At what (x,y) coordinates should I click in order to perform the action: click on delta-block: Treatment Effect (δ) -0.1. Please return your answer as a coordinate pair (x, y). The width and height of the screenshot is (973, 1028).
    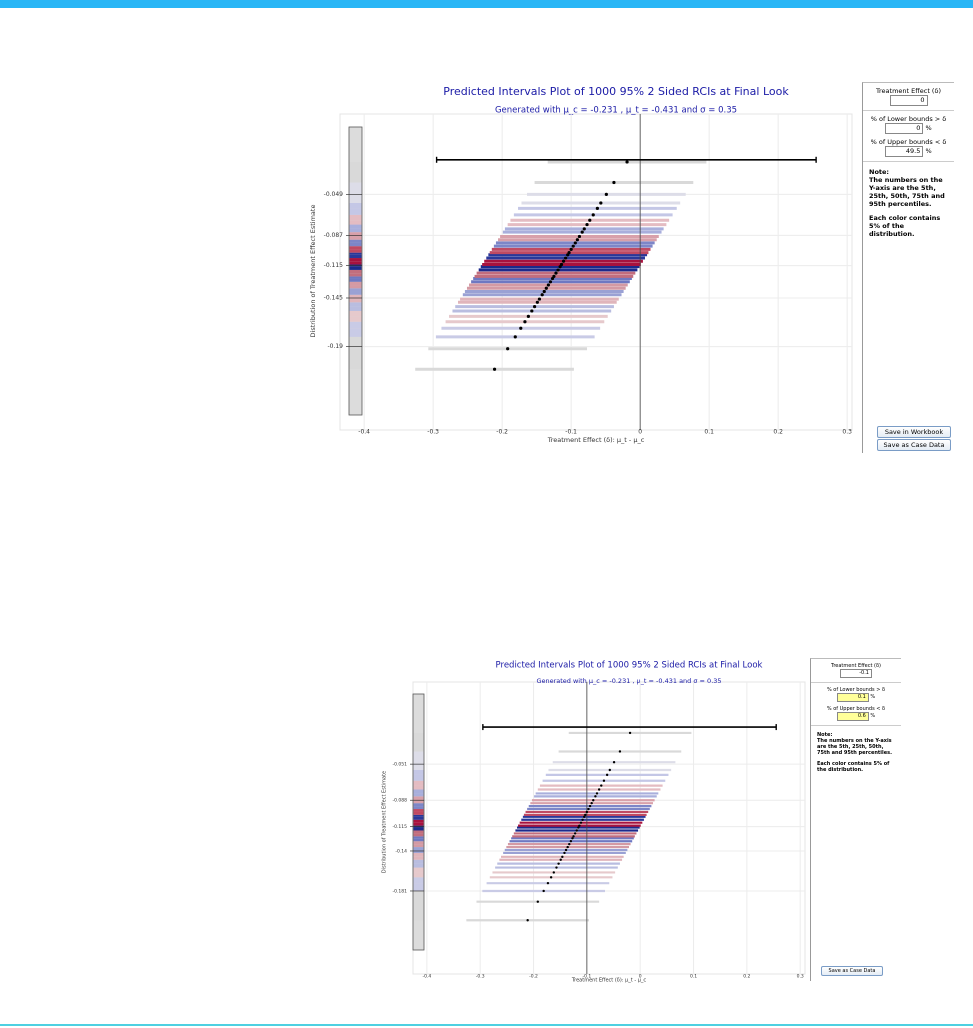
    Looking at the image, I should click on (856, 671).